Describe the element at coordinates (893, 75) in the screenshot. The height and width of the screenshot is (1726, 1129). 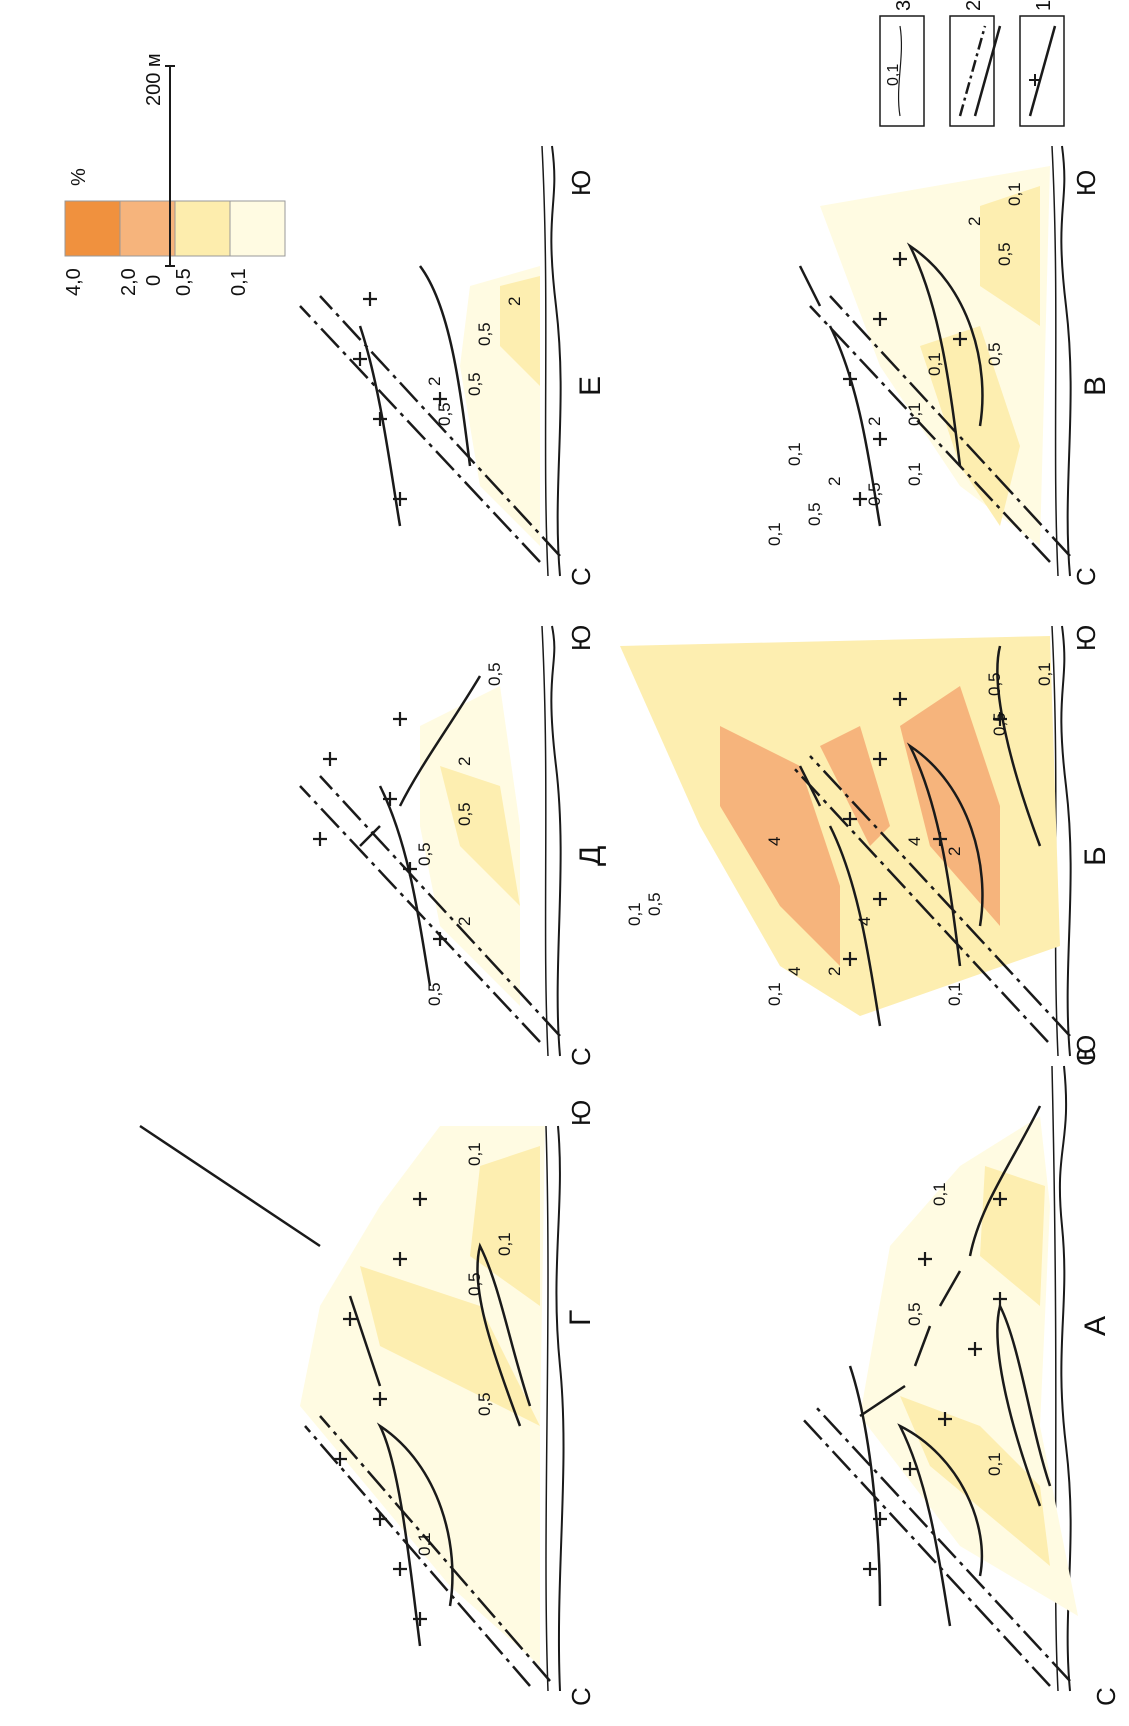
I see `legend-sample-3: 0,1` at that location.